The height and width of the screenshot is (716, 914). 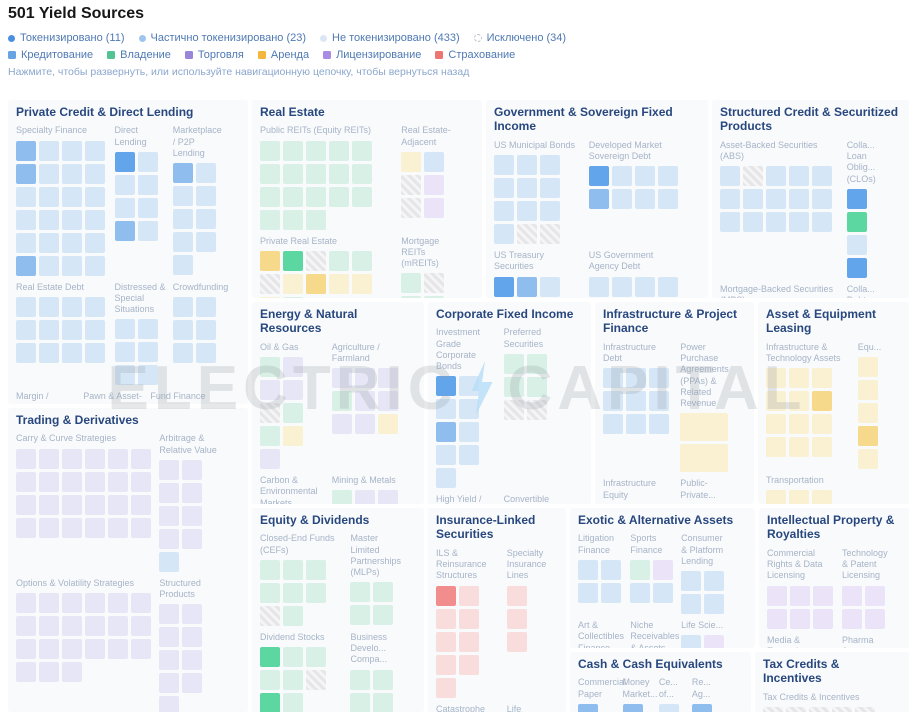 I want to click on treemap-group: Carry & Curve Strategies, so click(x=84, y=484).